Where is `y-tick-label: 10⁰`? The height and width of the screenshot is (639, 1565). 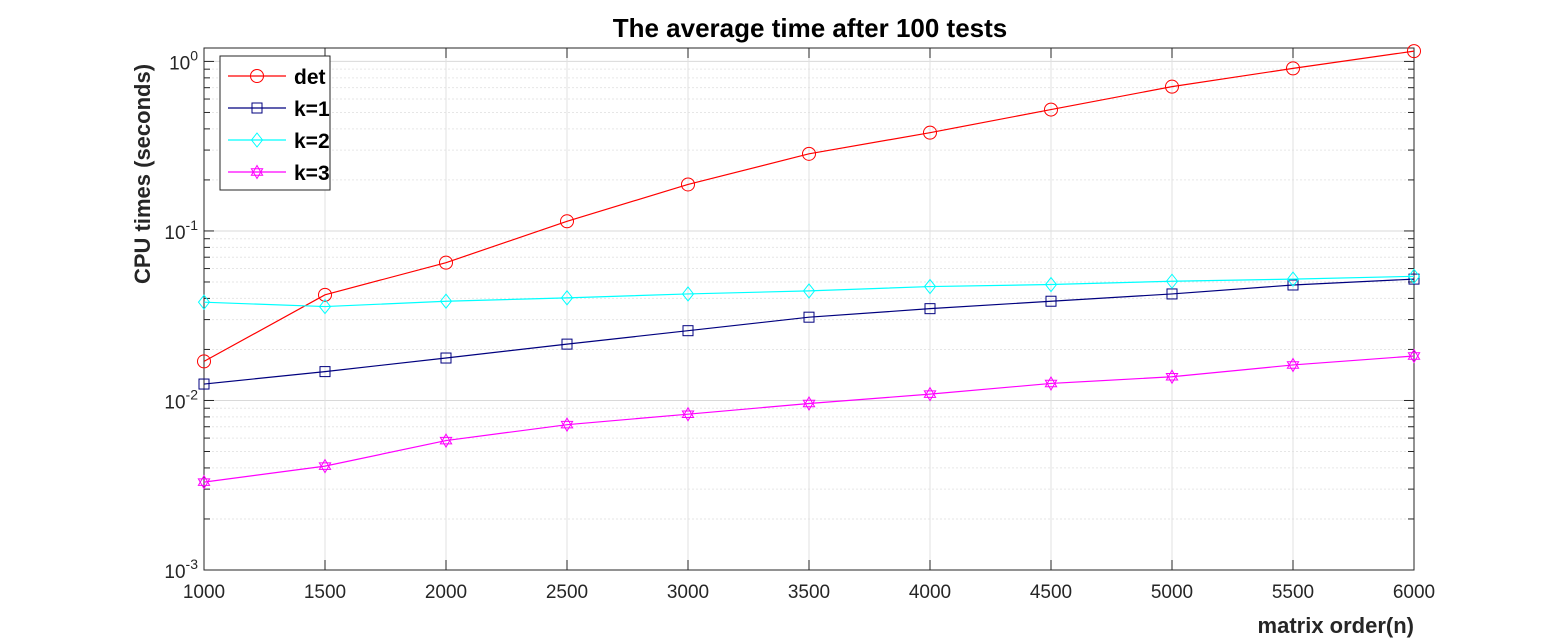
y-tick-label: 10⁰ is located at coordinates (183, 60).